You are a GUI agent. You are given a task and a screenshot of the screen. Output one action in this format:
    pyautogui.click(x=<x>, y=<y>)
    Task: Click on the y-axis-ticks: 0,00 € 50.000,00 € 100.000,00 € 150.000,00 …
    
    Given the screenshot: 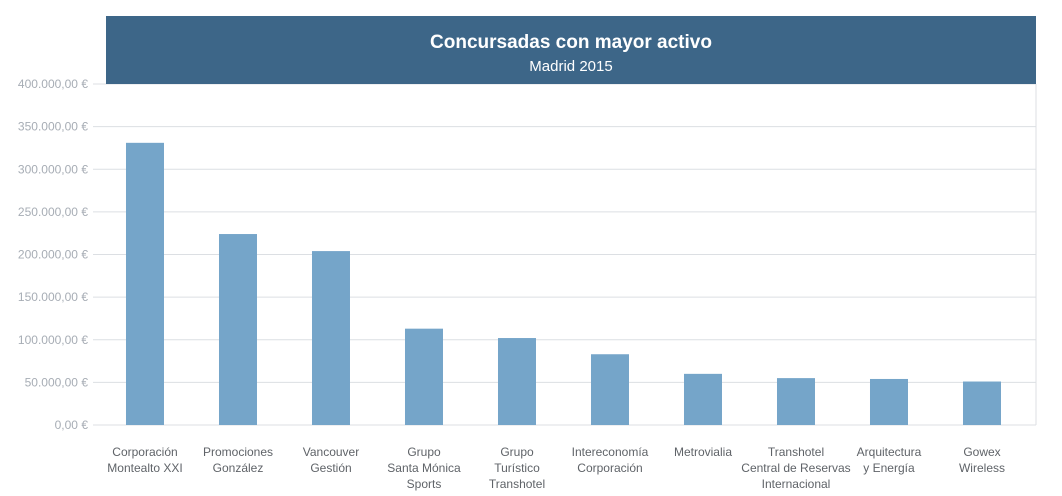 What is the action you would take?
    pyautogui.click(x=53, y=254)
    